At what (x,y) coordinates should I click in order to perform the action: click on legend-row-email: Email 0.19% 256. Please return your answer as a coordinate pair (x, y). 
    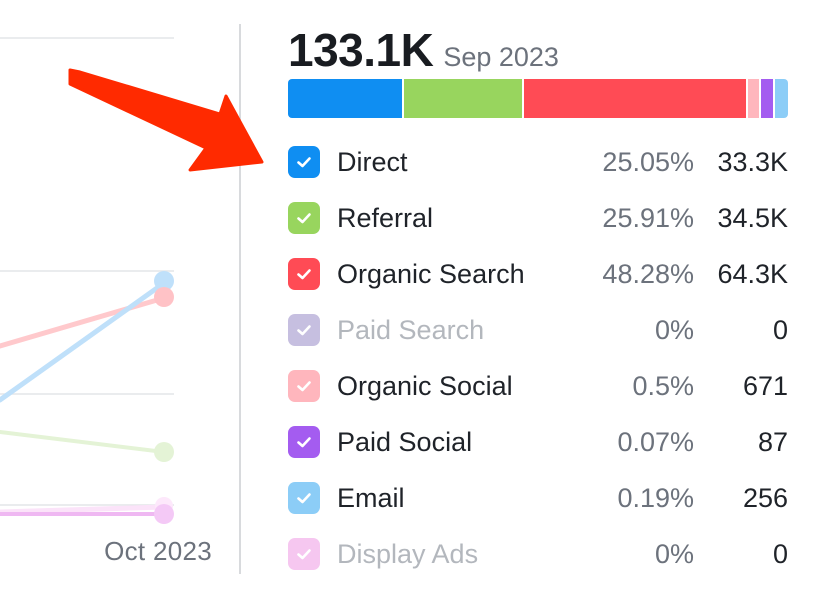
    Looking at the image, I should click on (538, 498).